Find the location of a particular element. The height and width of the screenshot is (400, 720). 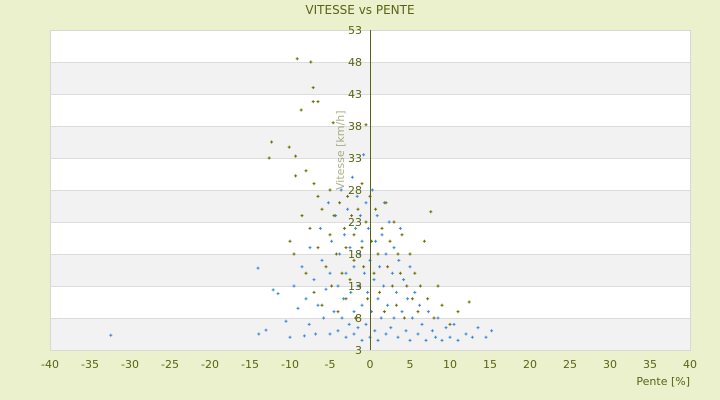

y-axis-label: Vitesse [km/h] is located at coordinates (340, 151).